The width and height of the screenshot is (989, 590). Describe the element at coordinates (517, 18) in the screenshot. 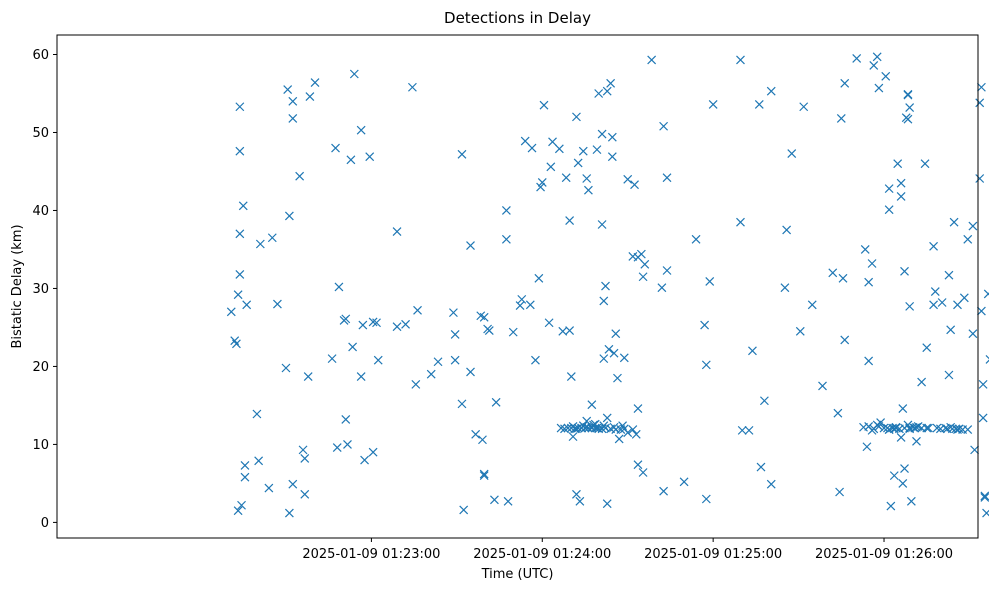

I see `chart-title: Detections in Delay` at that location.